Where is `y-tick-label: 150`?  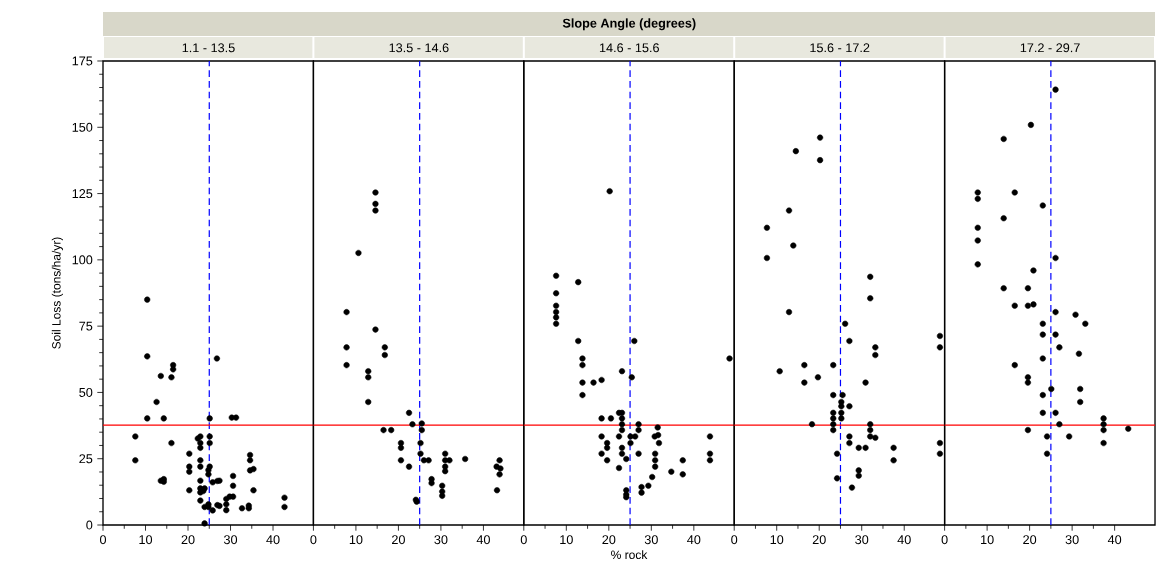 y-tick-label: 150 is located at coordinates (82, 127).